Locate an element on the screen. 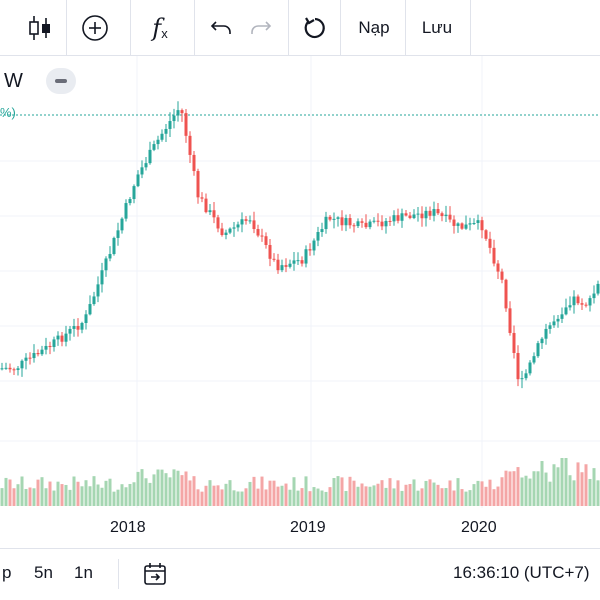 Image resolution: width=600 pixels, height=600 pixels. reset-button is located at coordinates (315, 27).